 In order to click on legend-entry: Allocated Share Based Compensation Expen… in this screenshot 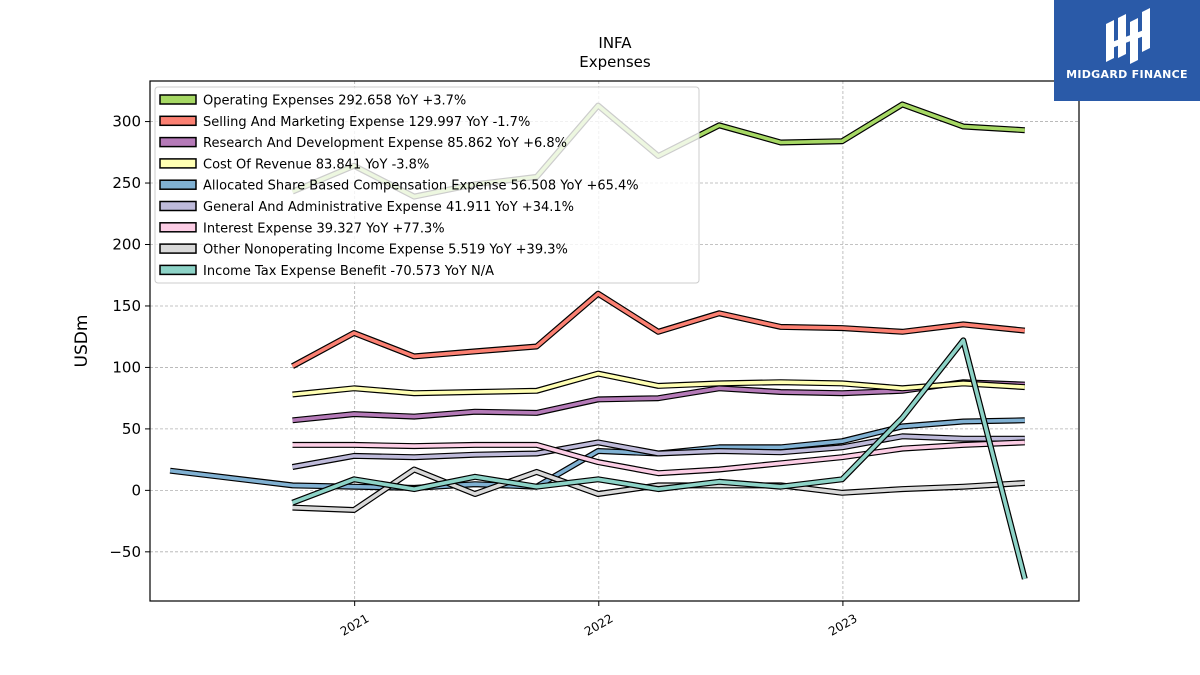, I will do `click(421, 186)`.